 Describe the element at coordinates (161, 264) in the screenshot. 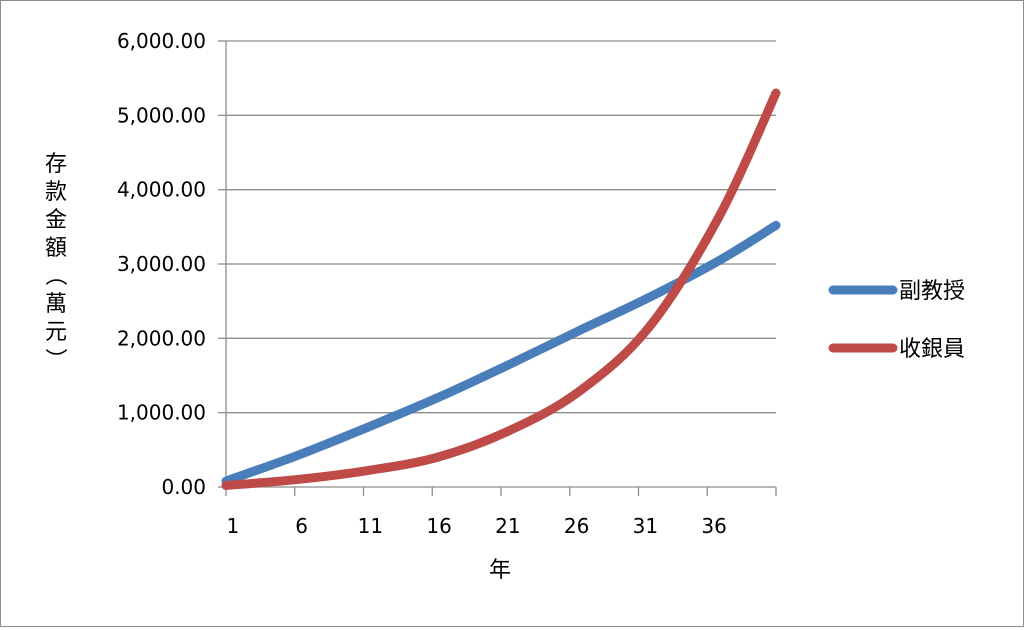

I see `y-tick-label: 3,000.00` at that location.